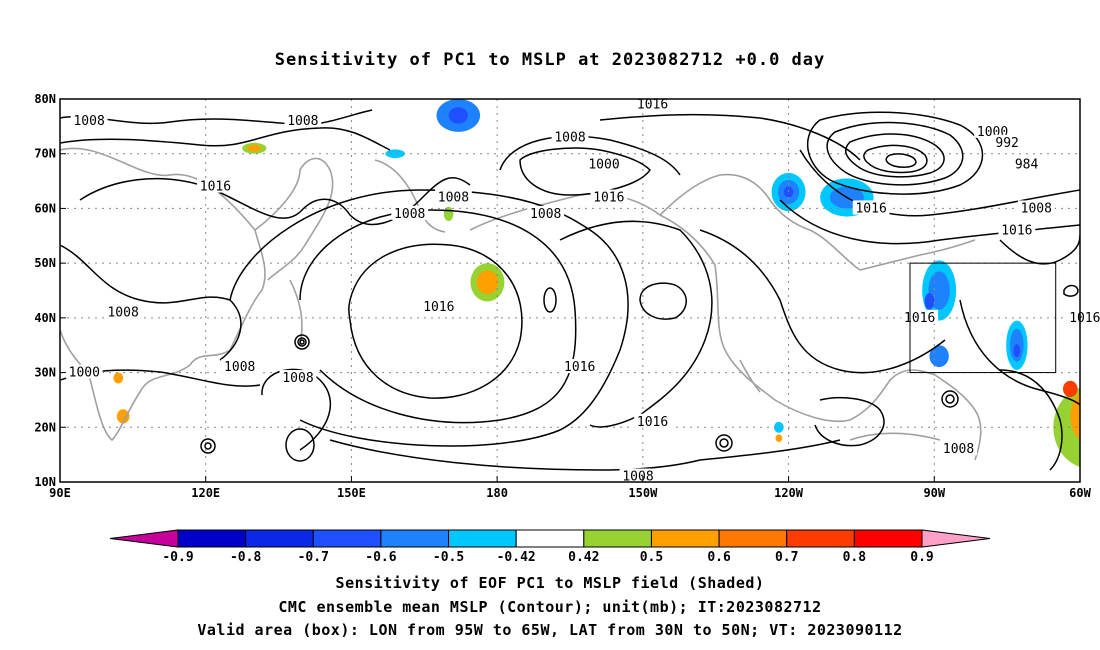  What do you see at coordinates (313, 557) in the screenshot?
I see `colorbar-label: -0.7` at bounding box center [313, 557].